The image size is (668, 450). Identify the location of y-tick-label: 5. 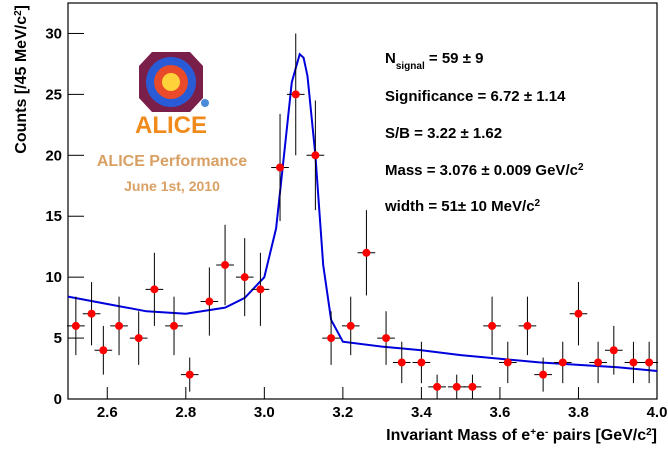
(58, 338).